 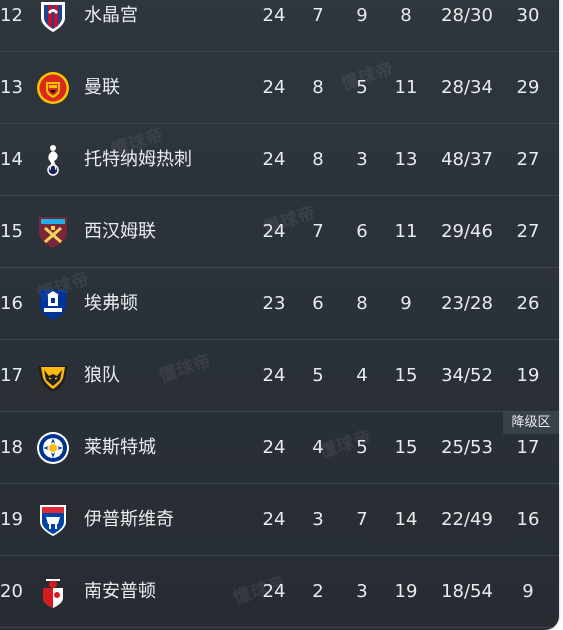 What do you see at coordinates (528, 519) in the screenshot?
I see `points-cell: 16` at bounding box center [528, 519].